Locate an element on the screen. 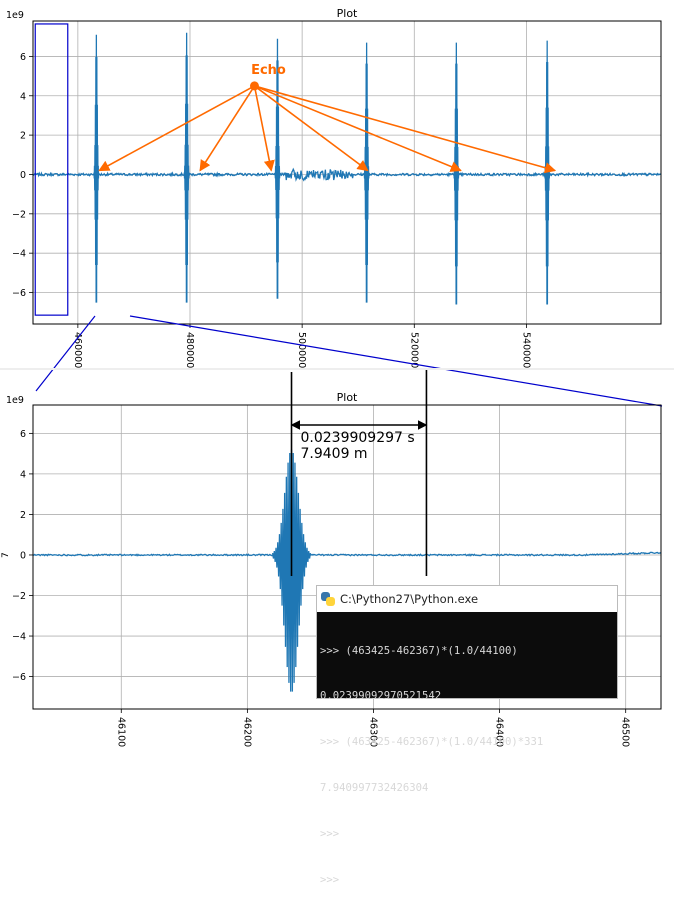 The height and width of the screenshot is (920, 674). top-waveform-line is located at coordinates (347, 174).